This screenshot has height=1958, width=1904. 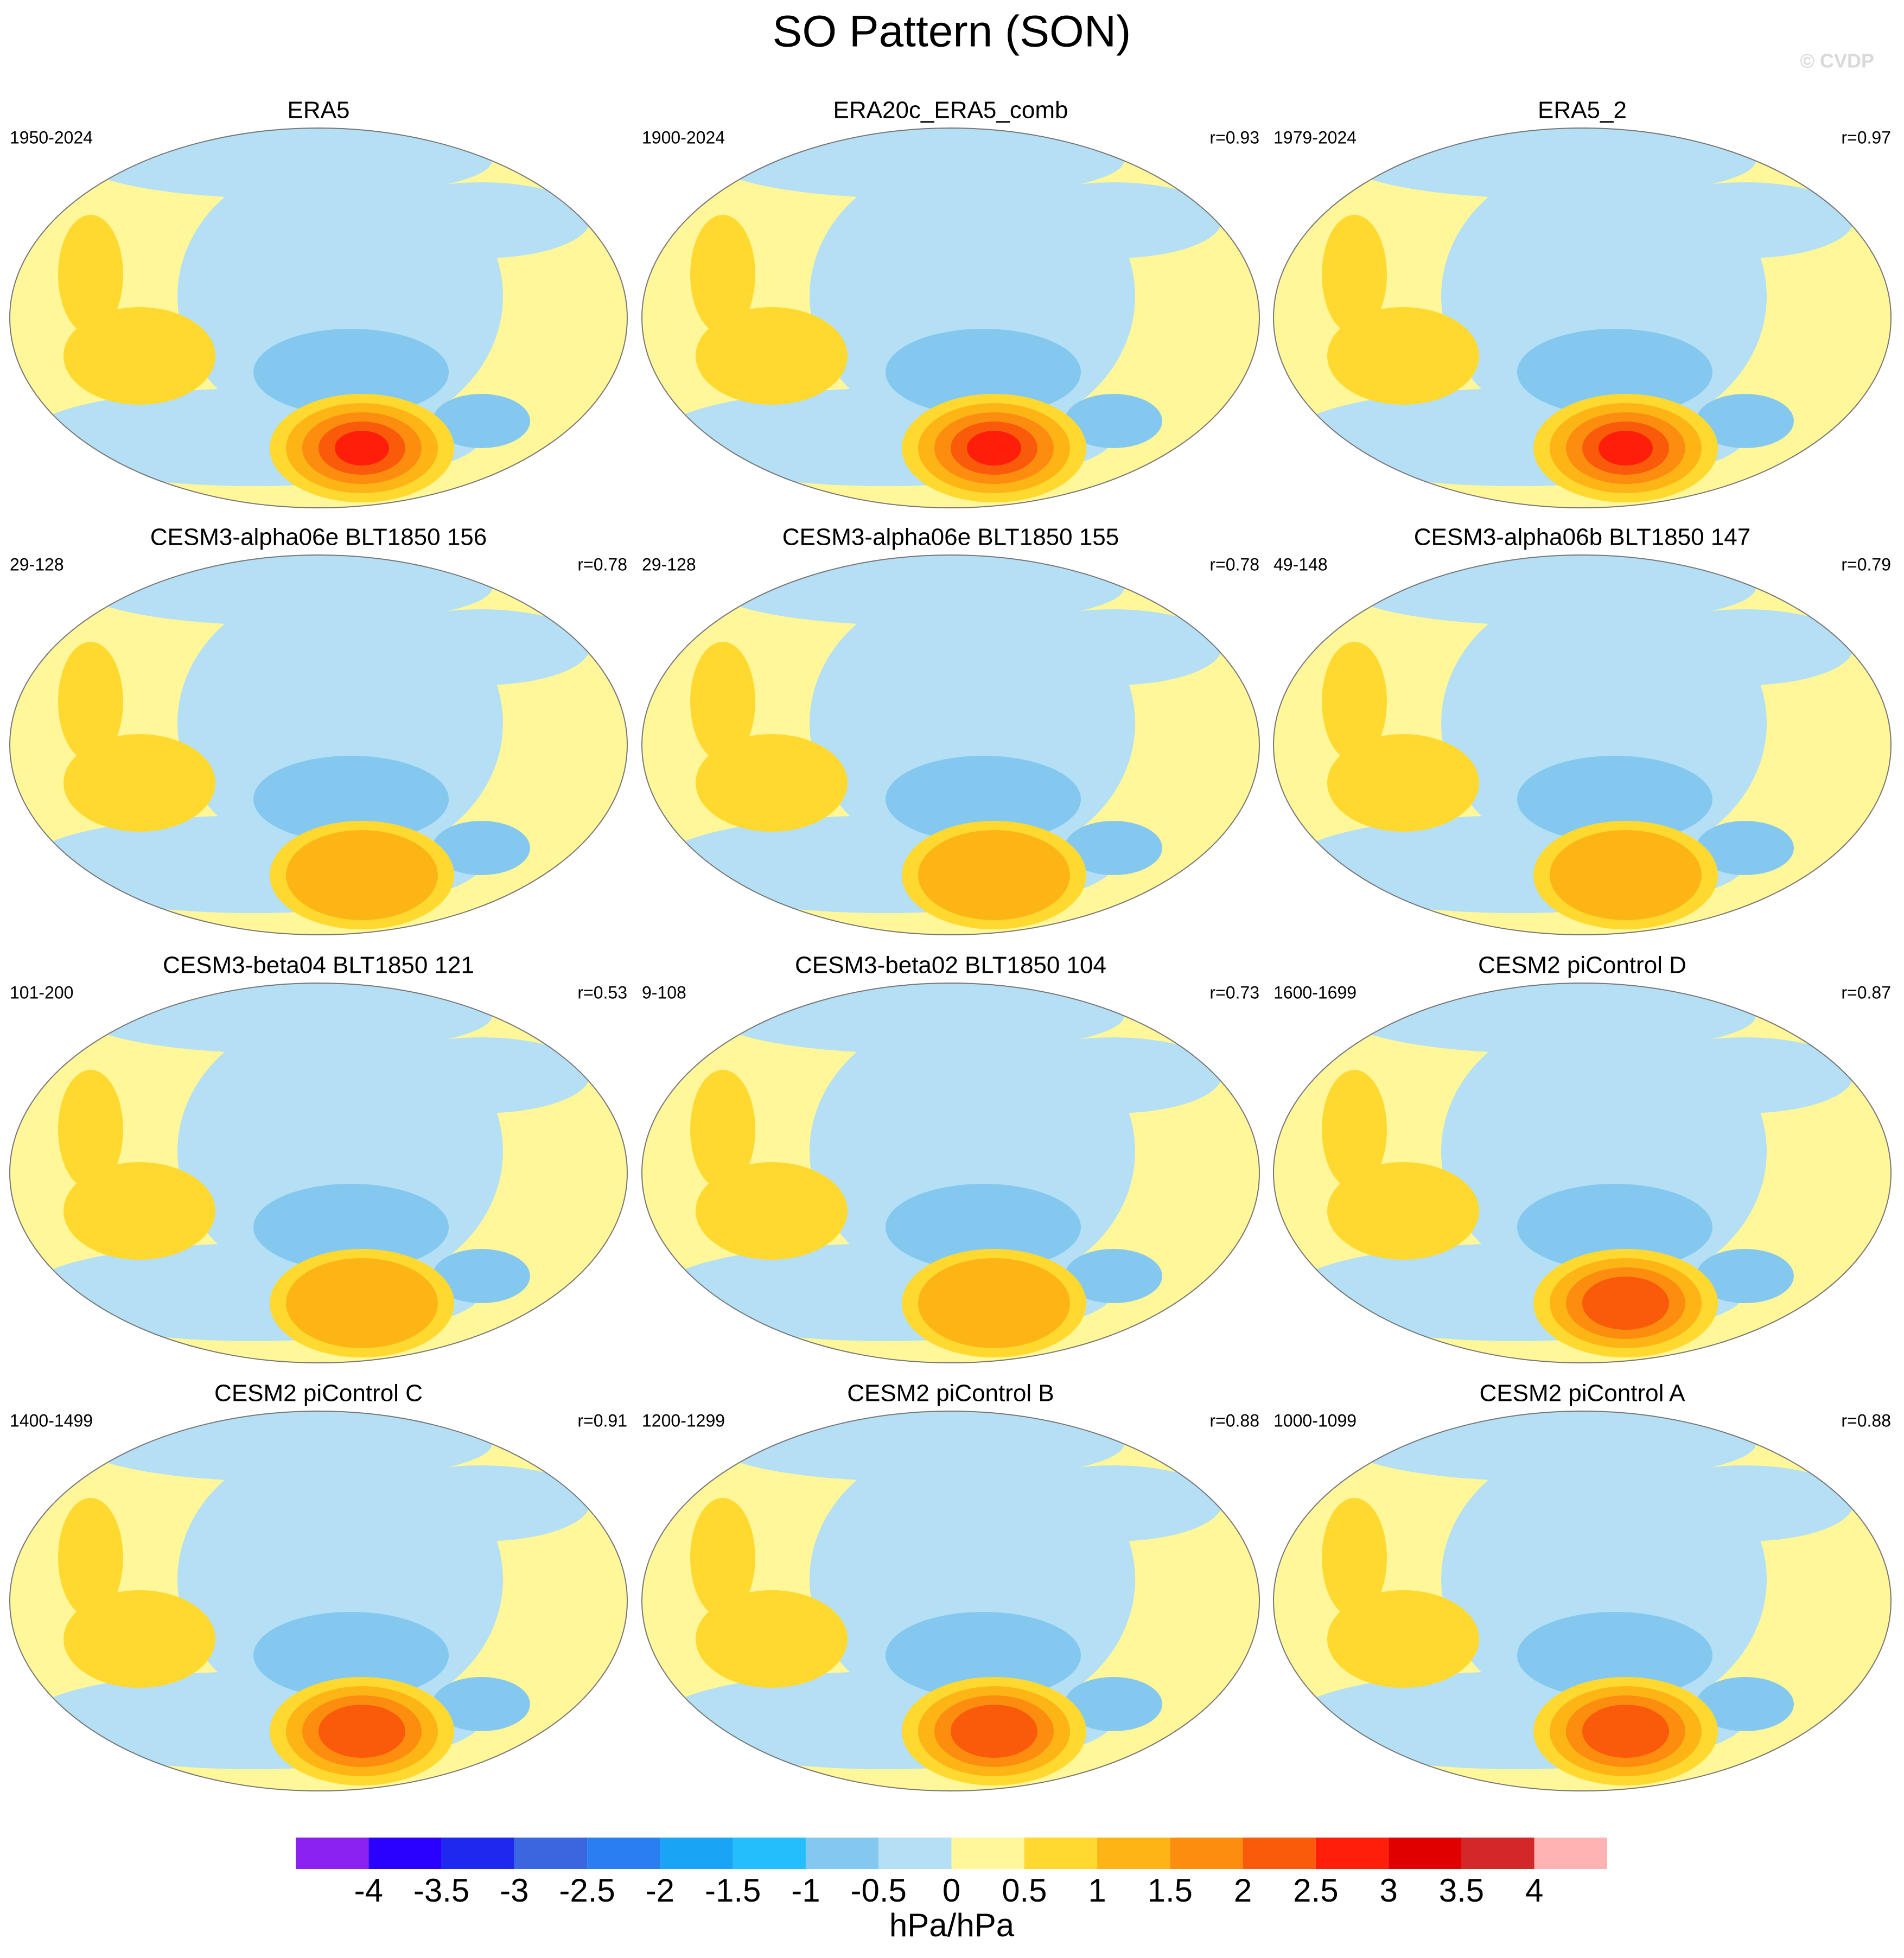 What do you see at coordinates (951, 1890) in the screenshot?
I see `colorbar-label: 0` at bounding box center [951, 1890].